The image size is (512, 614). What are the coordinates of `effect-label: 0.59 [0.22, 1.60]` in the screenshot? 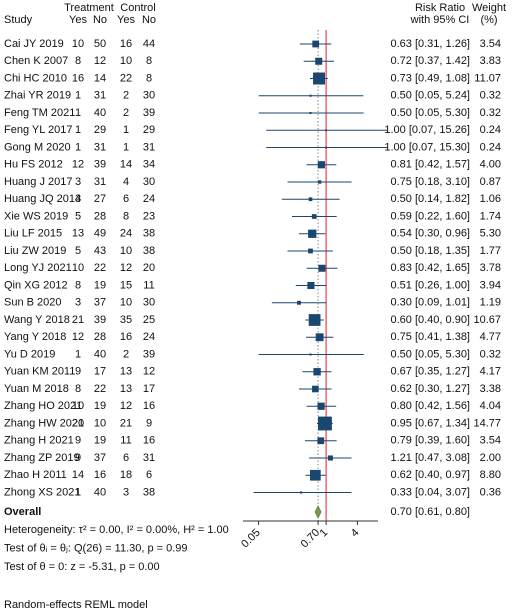 It's located at (430, 216).